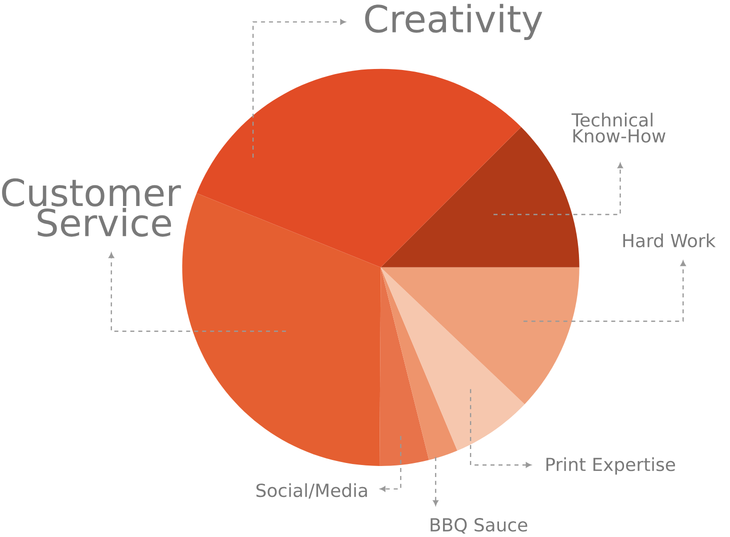 The width and height of the screenshot is (730, 537). What do you see at coordinates (669, 241) in the screenshot?
I see `slice-label: Hard Work` at bounding box center [669, 241].